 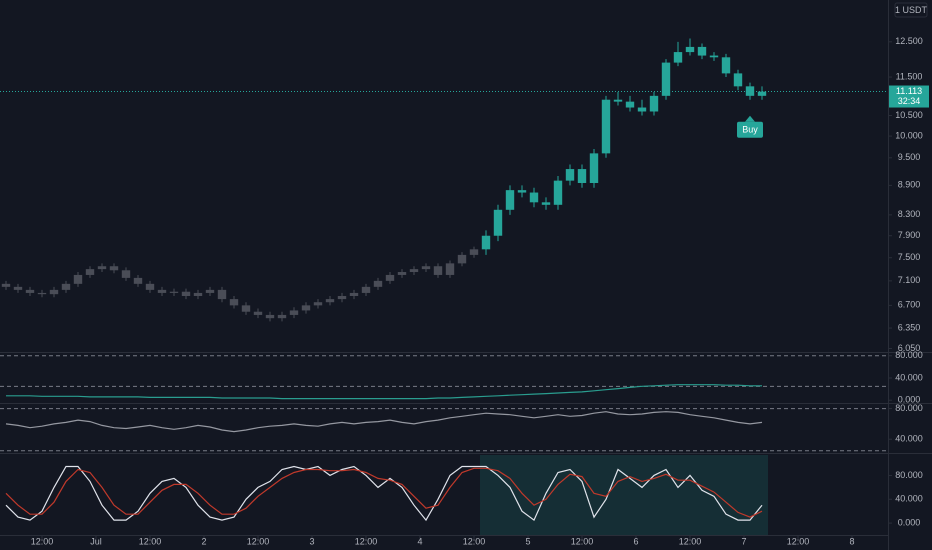 I want to click on buy-box, so click(x=750, y=129).